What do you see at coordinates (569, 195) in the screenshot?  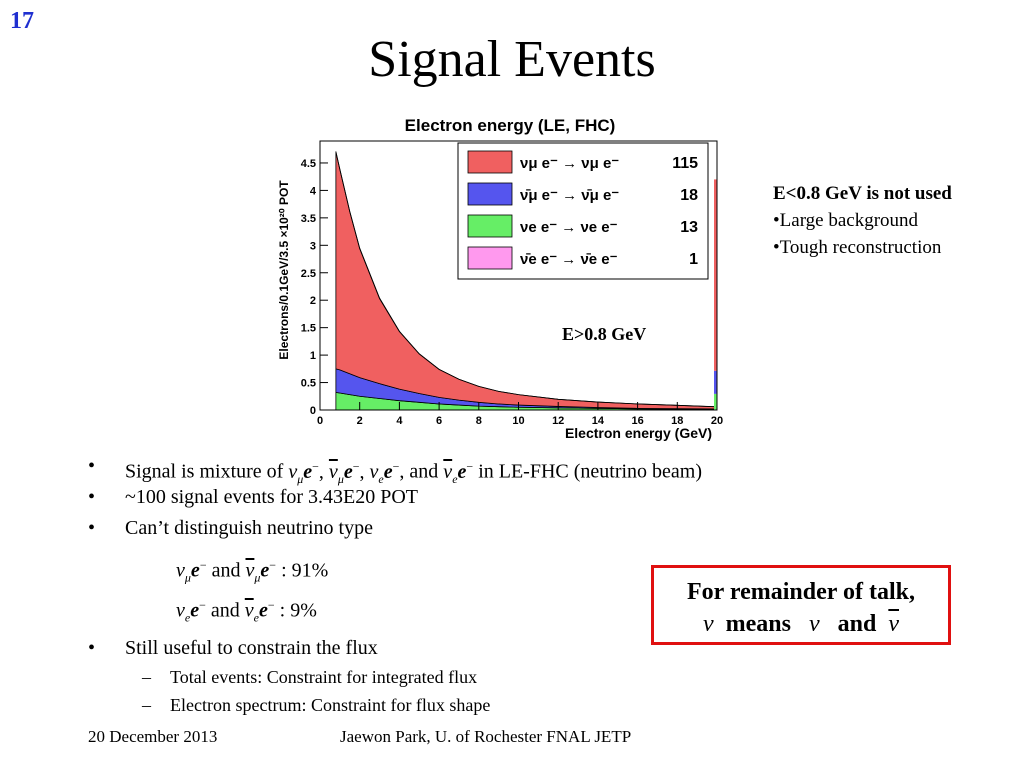 I see `legend-label: ν̄μ e⁻ → ν̄μ e⁻` at bounding box center [569, 195].